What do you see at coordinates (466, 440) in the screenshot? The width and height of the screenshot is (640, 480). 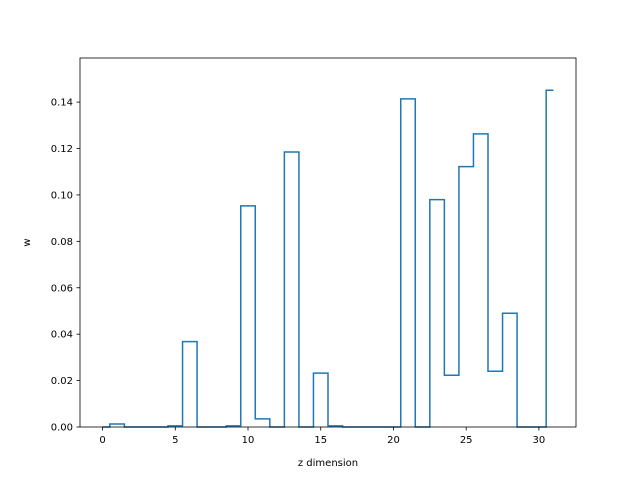 I see `x-tick-label: 25` at bounding box center [466, 440].